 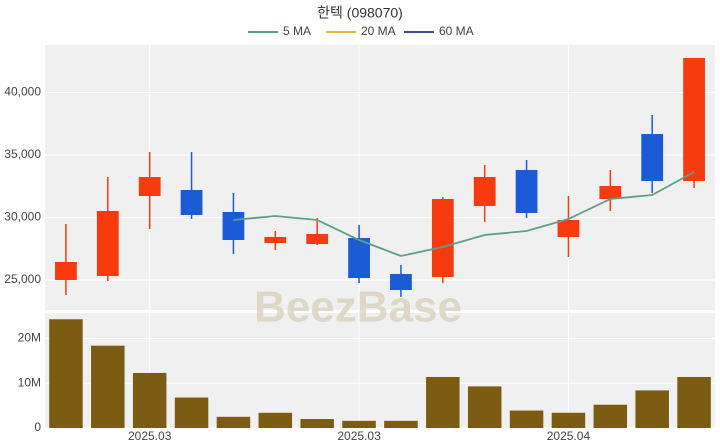 What do you see at coordinates (22, 154) in the screenshot?
I see `y-tick-label: 35,000` at bounding box center [22, 154].